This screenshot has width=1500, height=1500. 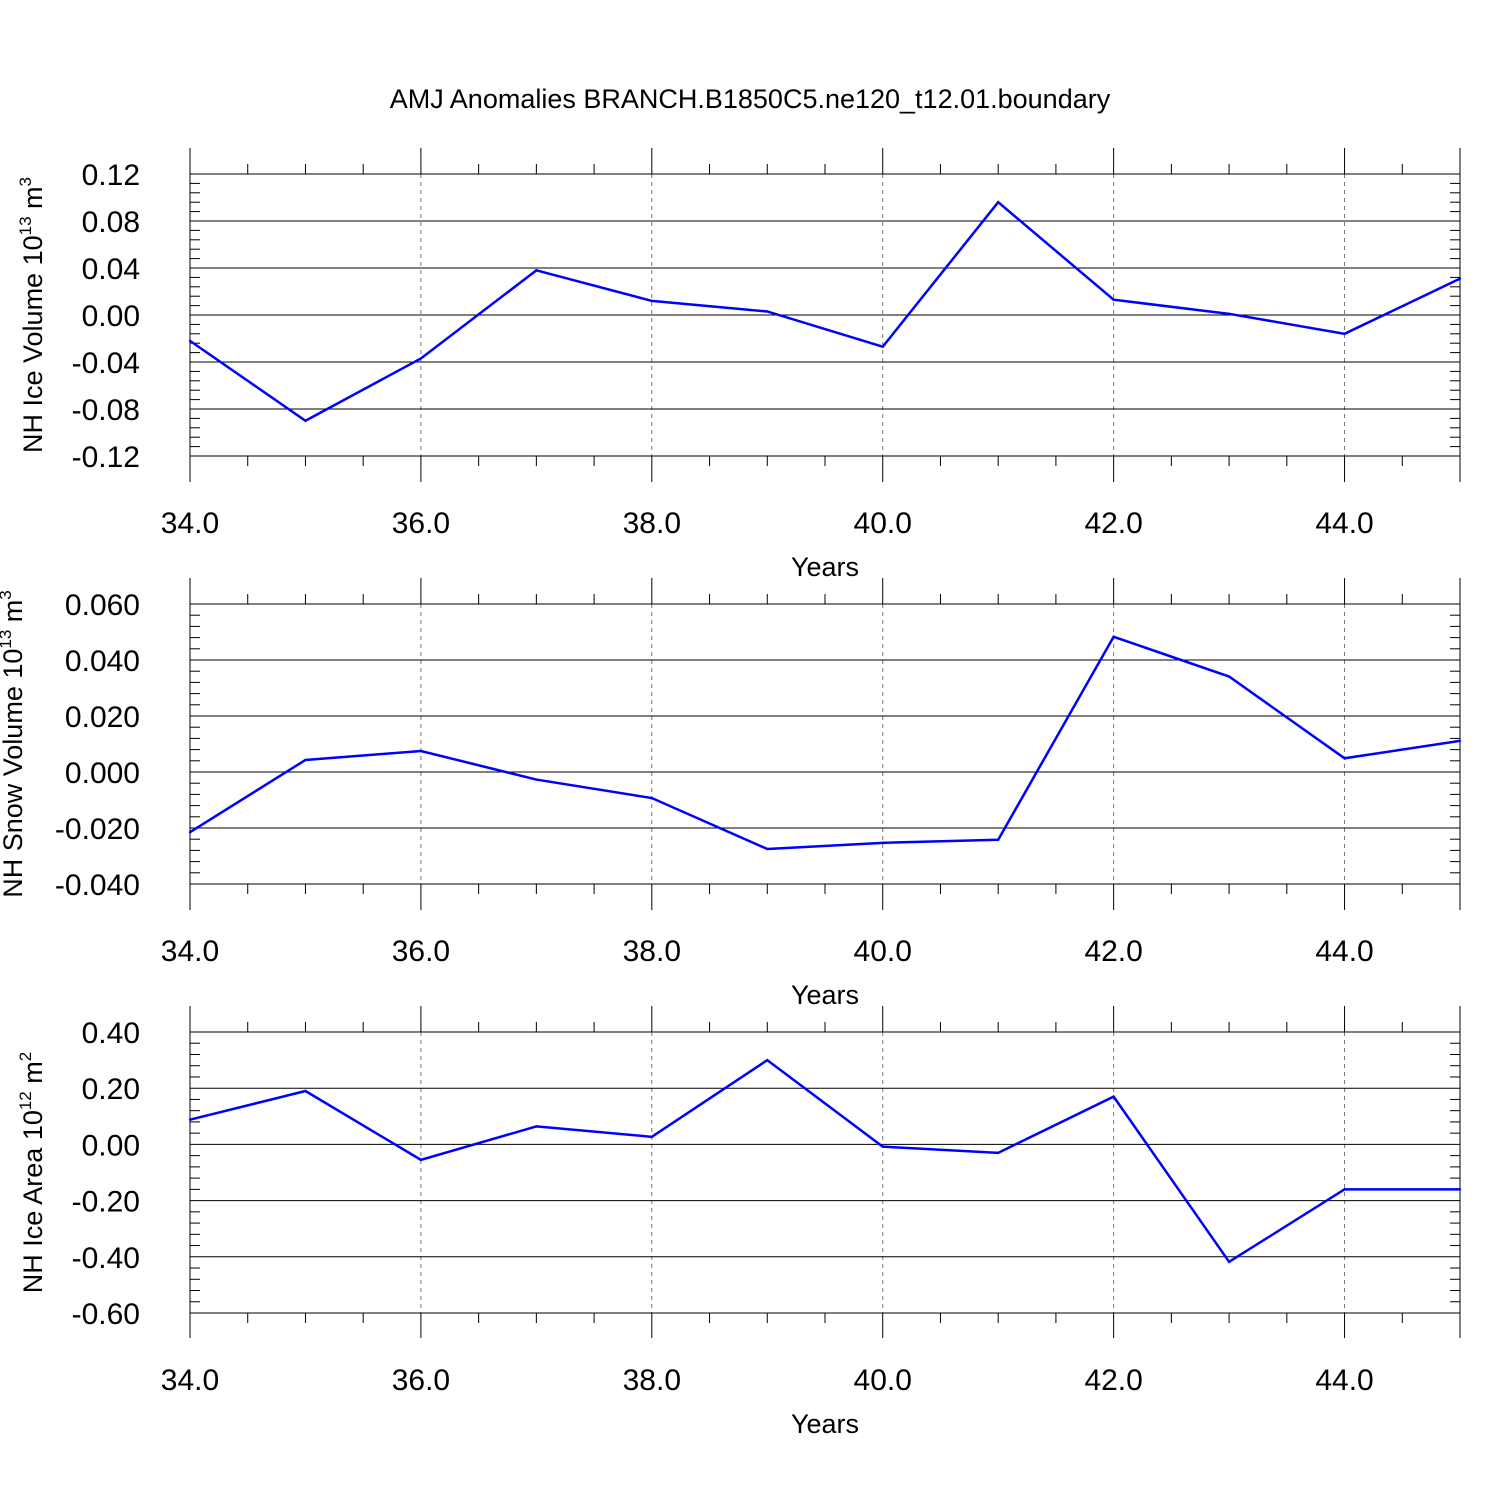 What do you see at coordinates (111, 222) in the screenshot?
I see `y-tick-label: 0.08` at bounding box center [111, 222].